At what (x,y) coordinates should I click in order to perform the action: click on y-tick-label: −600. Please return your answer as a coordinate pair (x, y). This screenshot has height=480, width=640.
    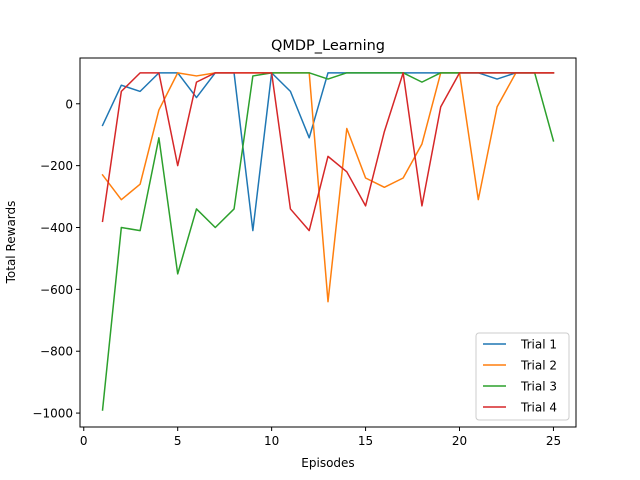
    Looking at the image, I should click on (56, 290).